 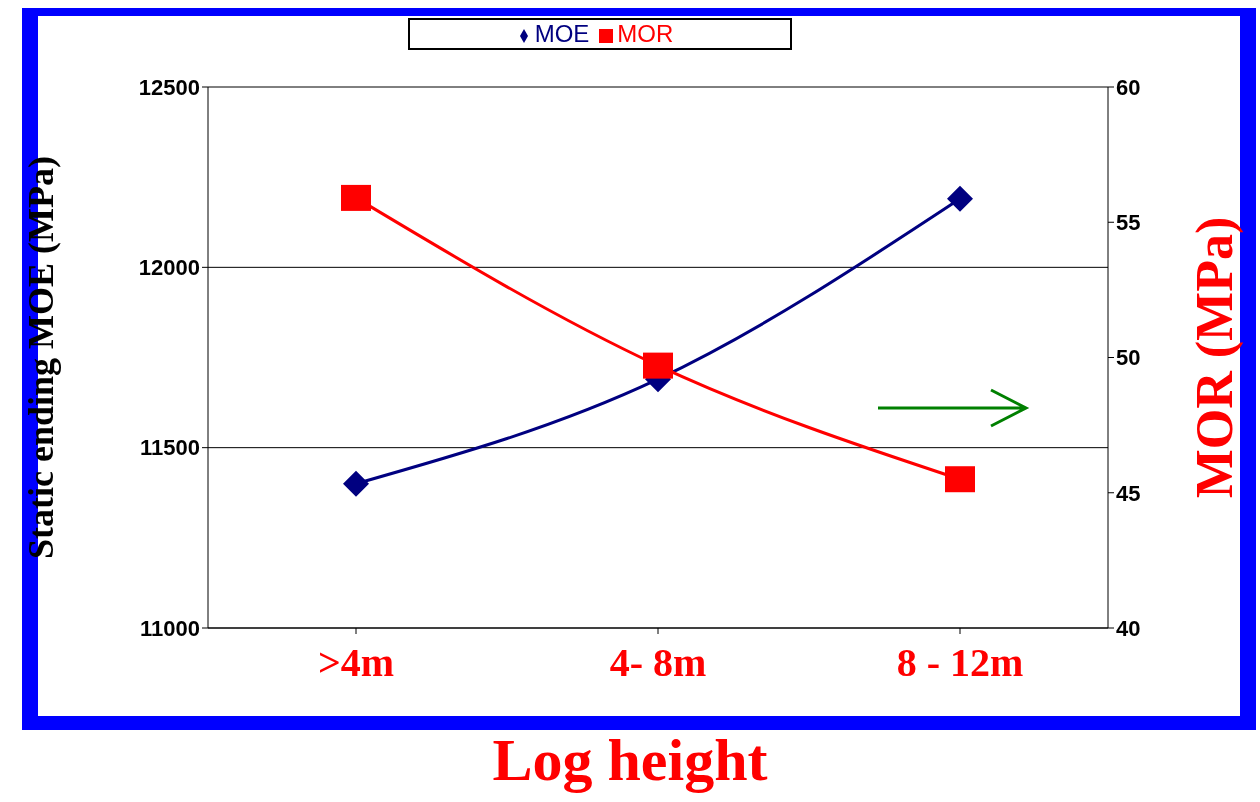 I want to click on x-axis-title: Log height, so click(x=630, y=760).